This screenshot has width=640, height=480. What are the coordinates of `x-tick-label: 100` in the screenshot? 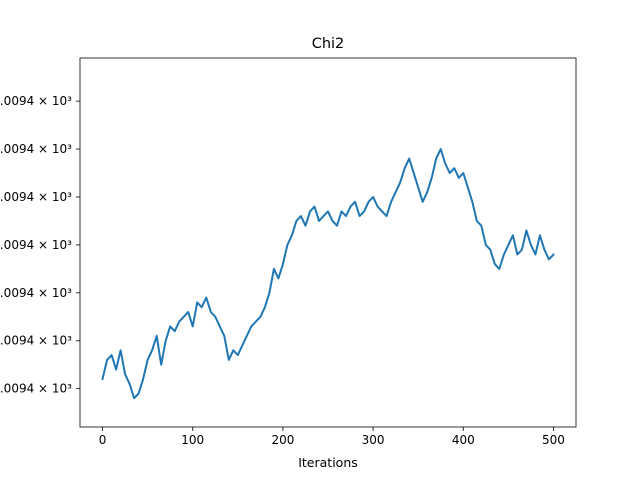 It's located at (192, 440).